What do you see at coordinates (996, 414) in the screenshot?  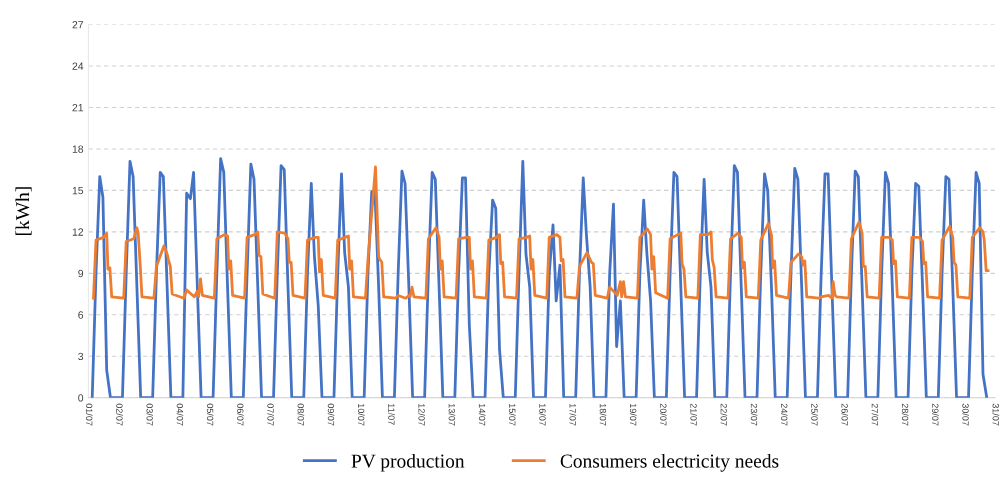 I see `x-tick-label: 31/07` at bounding box center [996, 414].